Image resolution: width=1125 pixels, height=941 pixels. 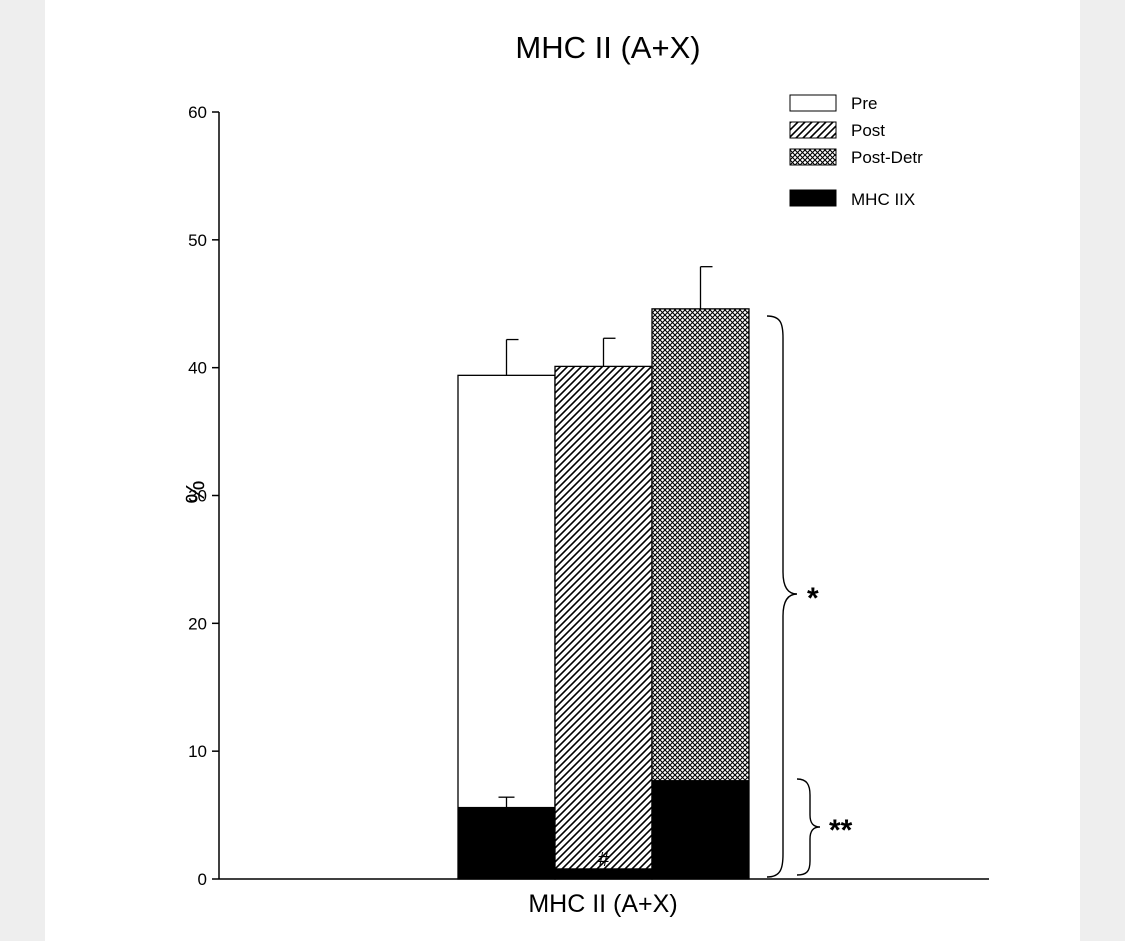 What do you see at coordinates (607, 47) in the screenshot?
I see `chart-title: MHC II (A+X)` at bounding box center [607, 47].